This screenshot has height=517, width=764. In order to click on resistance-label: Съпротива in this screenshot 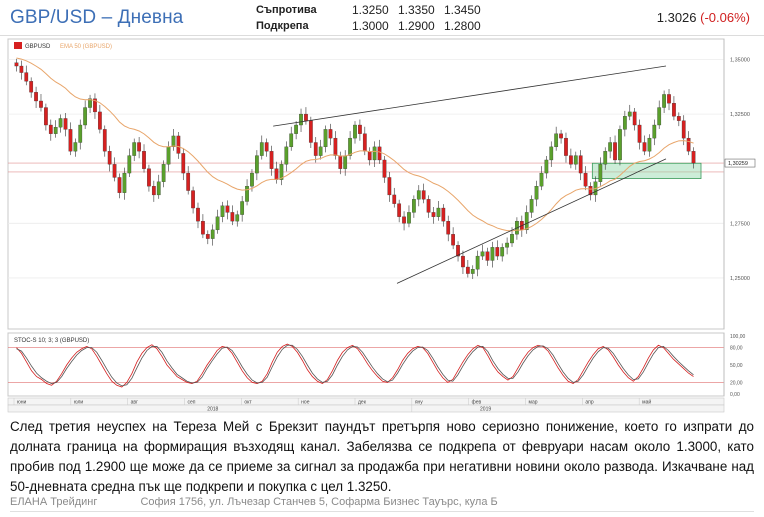, I will do `click(286, 10)`.